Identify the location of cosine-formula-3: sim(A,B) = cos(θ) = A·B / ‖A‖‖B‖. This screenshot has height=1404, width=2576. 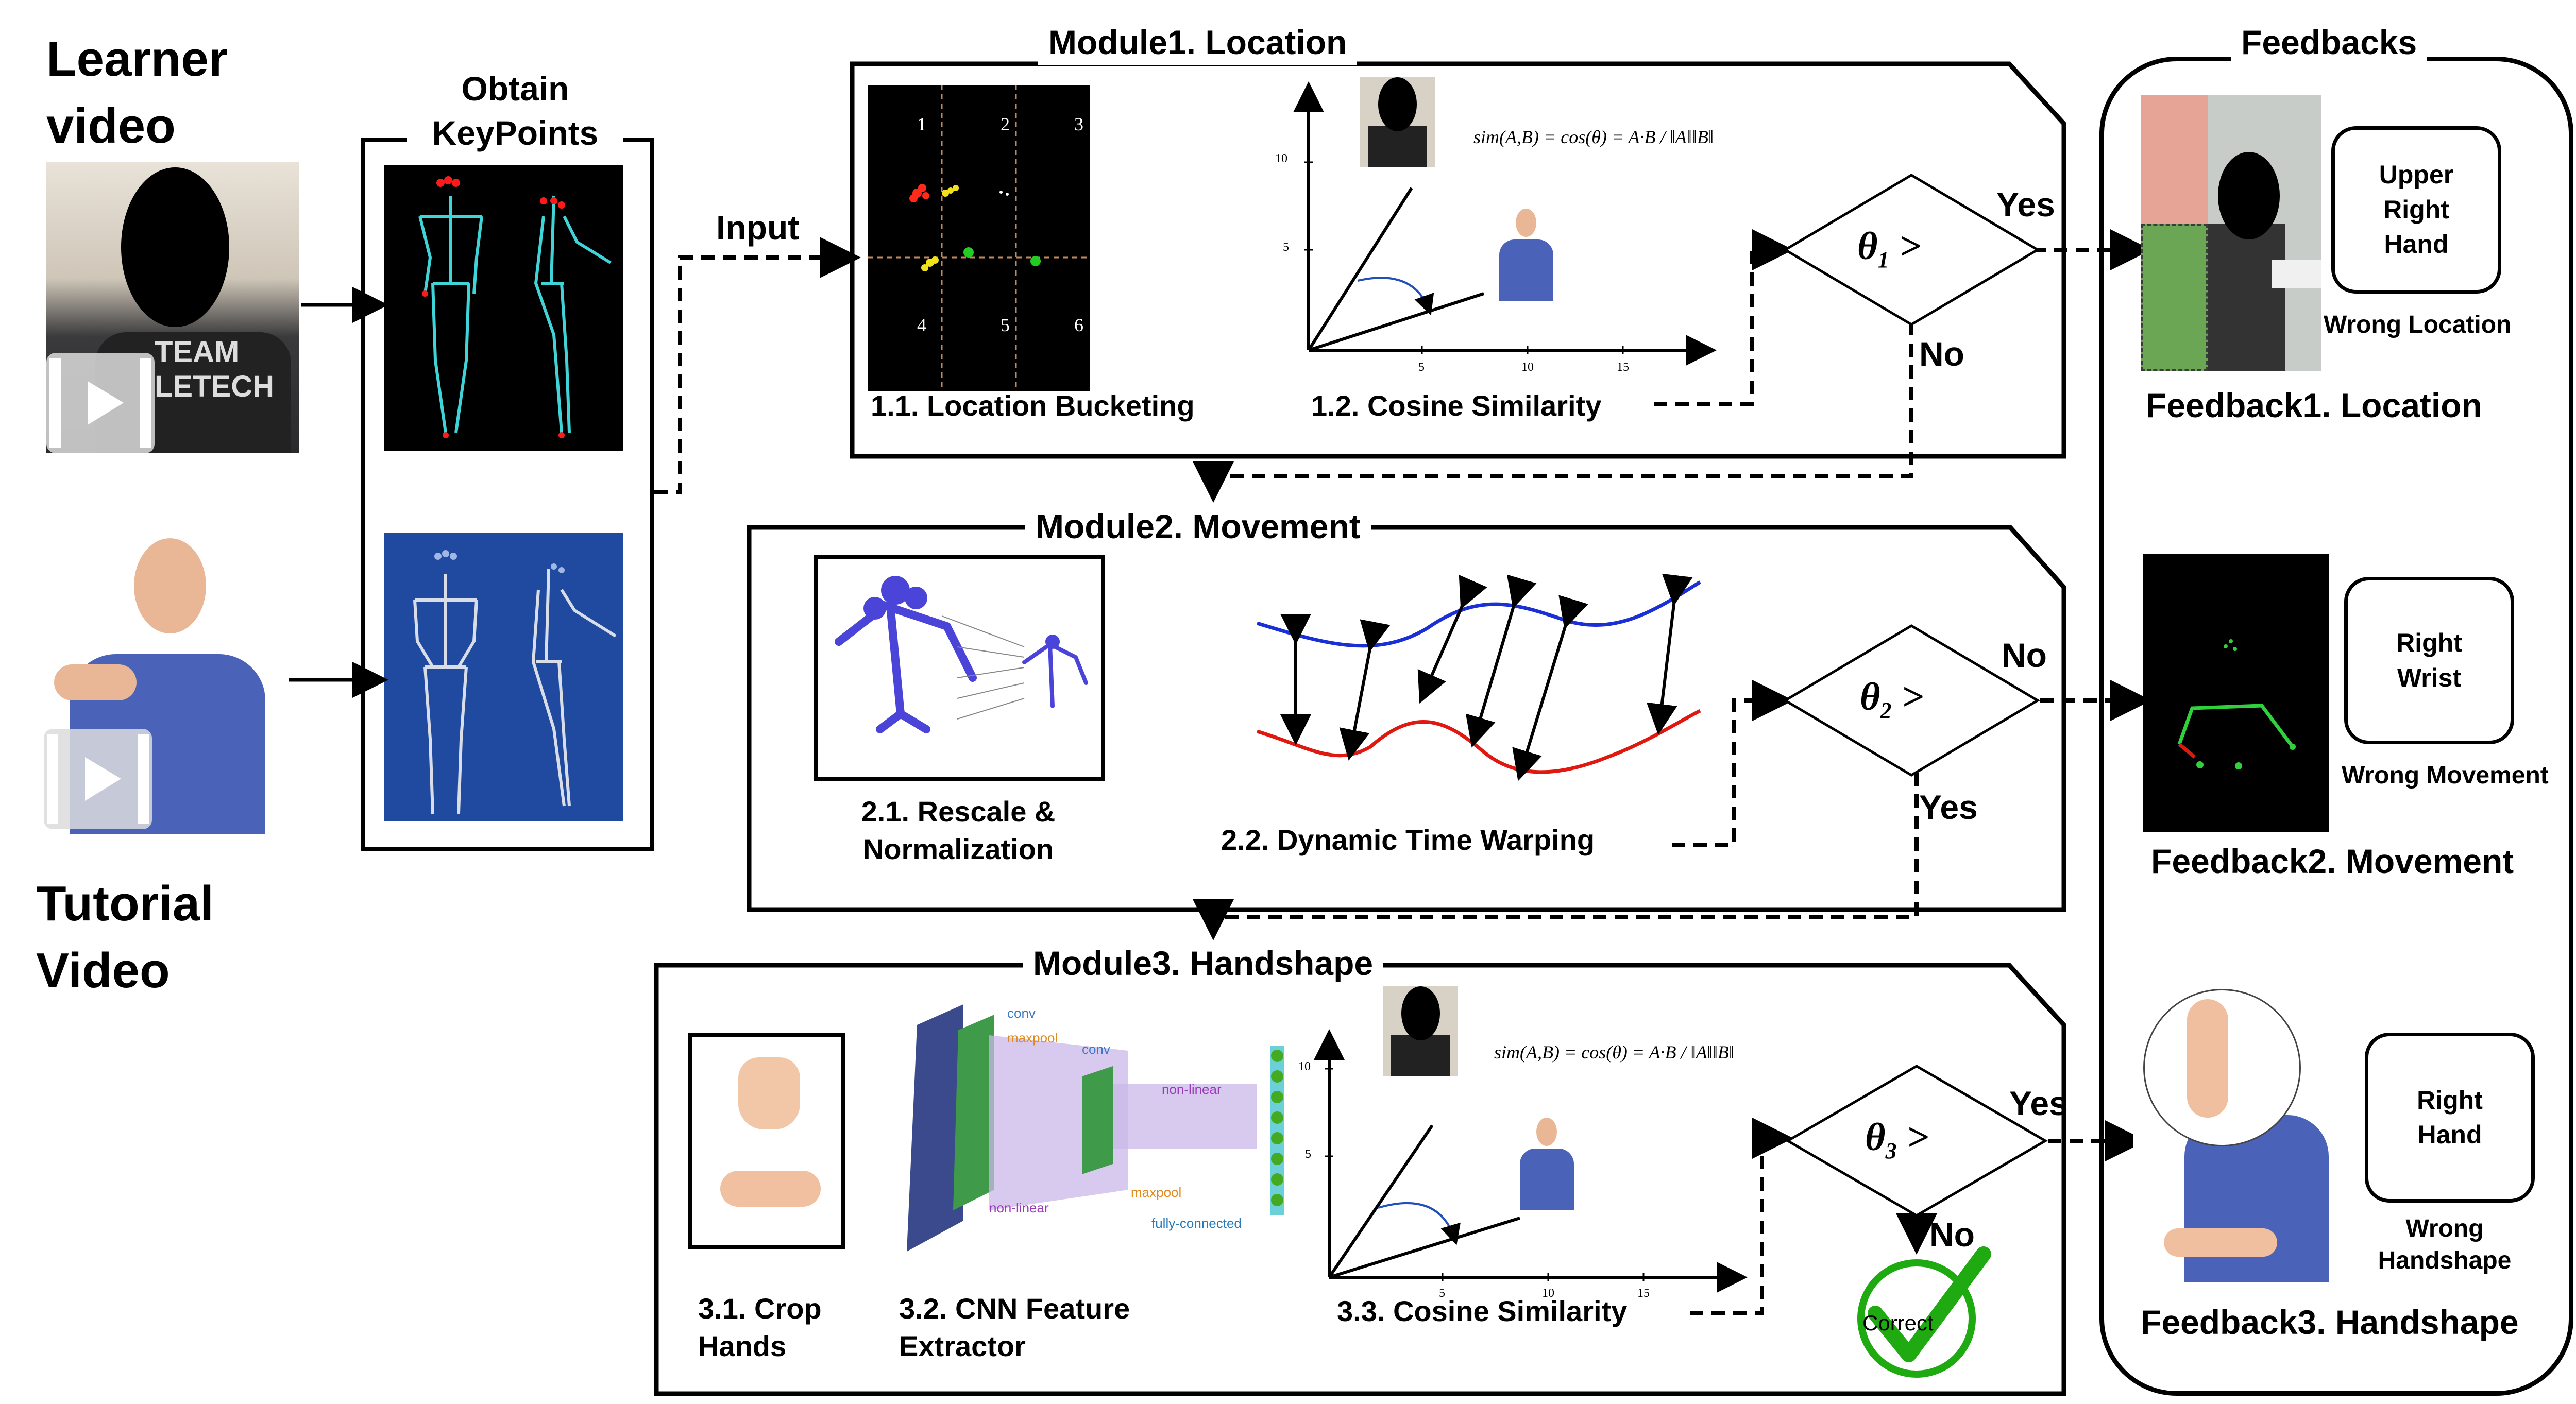
(1614, 1052).